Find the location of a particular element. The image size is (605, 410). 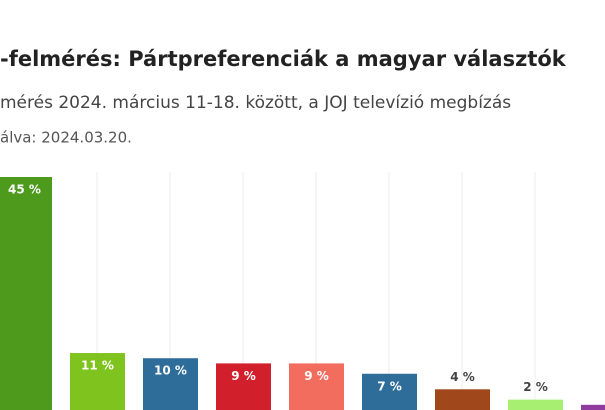

value-label: 7 % is located at coordinates (389, 386).